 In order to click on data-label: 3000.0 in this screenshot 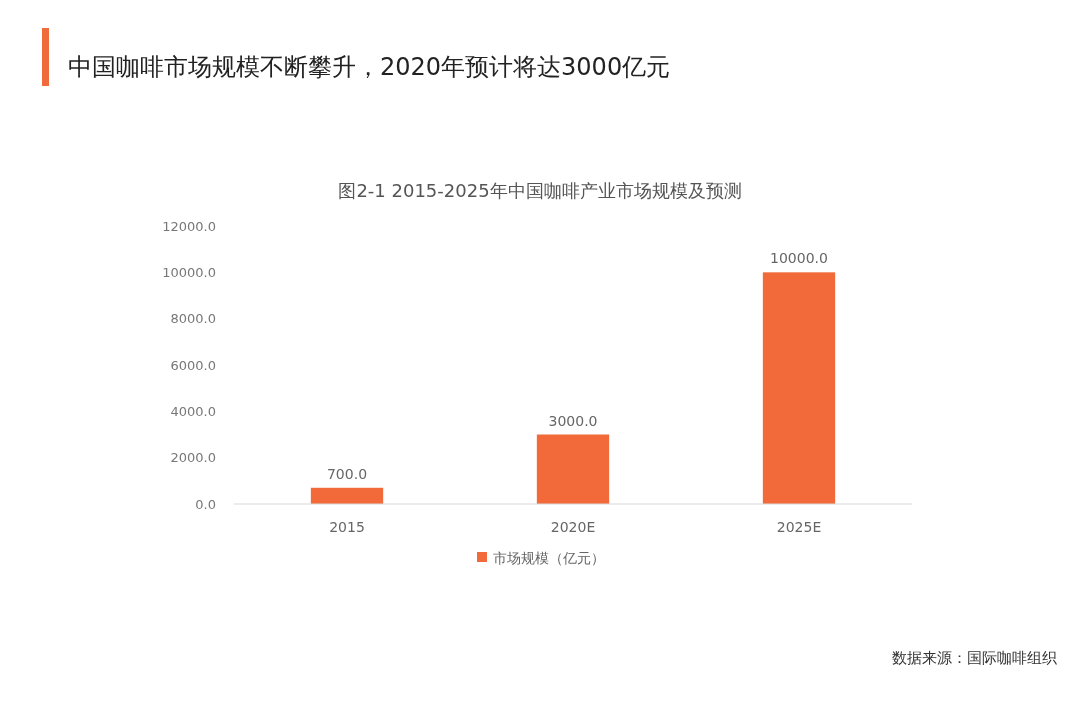, I will do `click(573, 420)`.